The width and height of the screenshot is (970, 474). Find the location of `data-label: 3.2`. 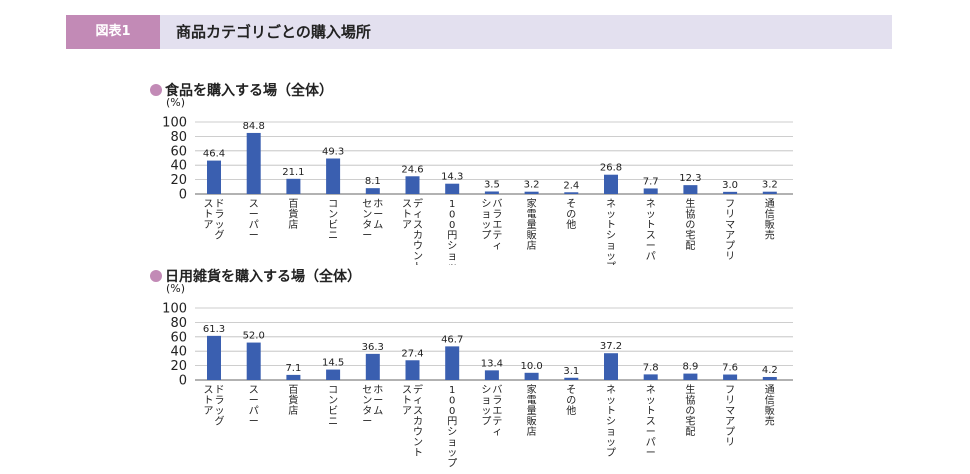

data-label: 3.2 is located at coordinates (770, 185).